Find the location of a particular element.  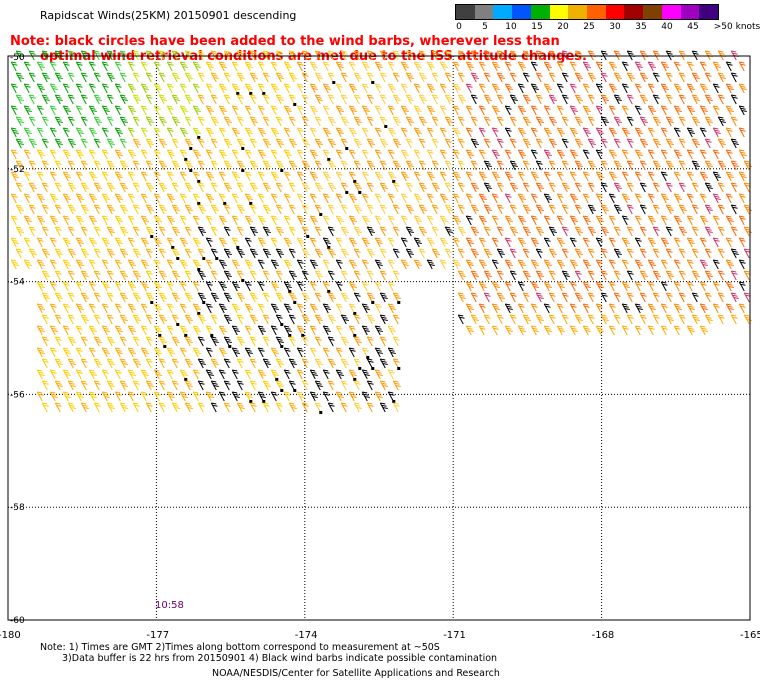

legend-label: 25 is located at coordinates (589, 27).